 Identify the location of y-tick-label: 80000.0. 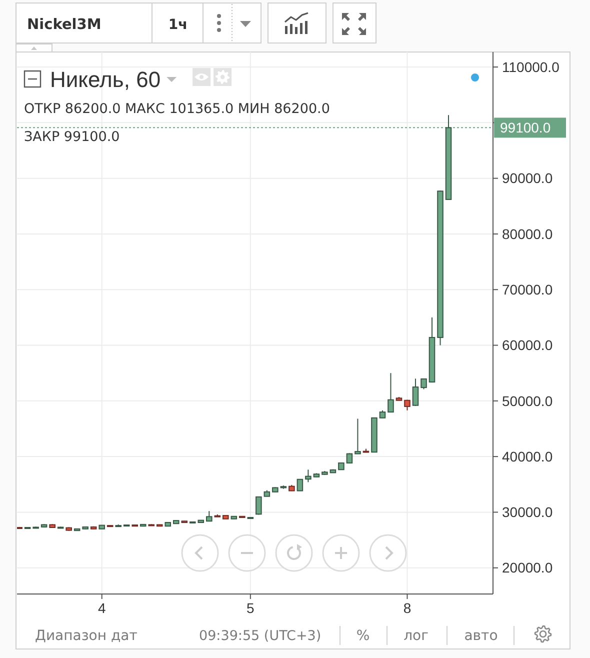
(527, 234).